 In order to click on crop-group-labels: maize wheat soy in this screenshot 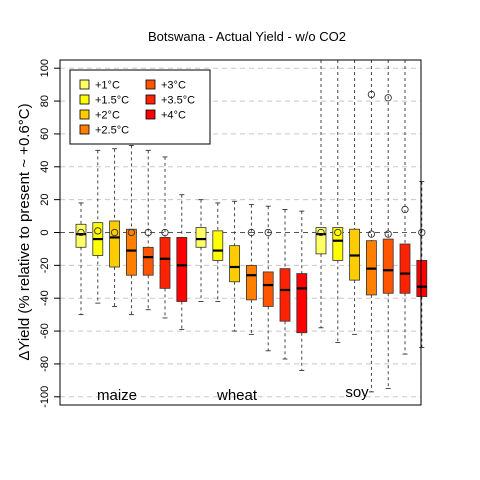, I will do `click(233, 394)`.